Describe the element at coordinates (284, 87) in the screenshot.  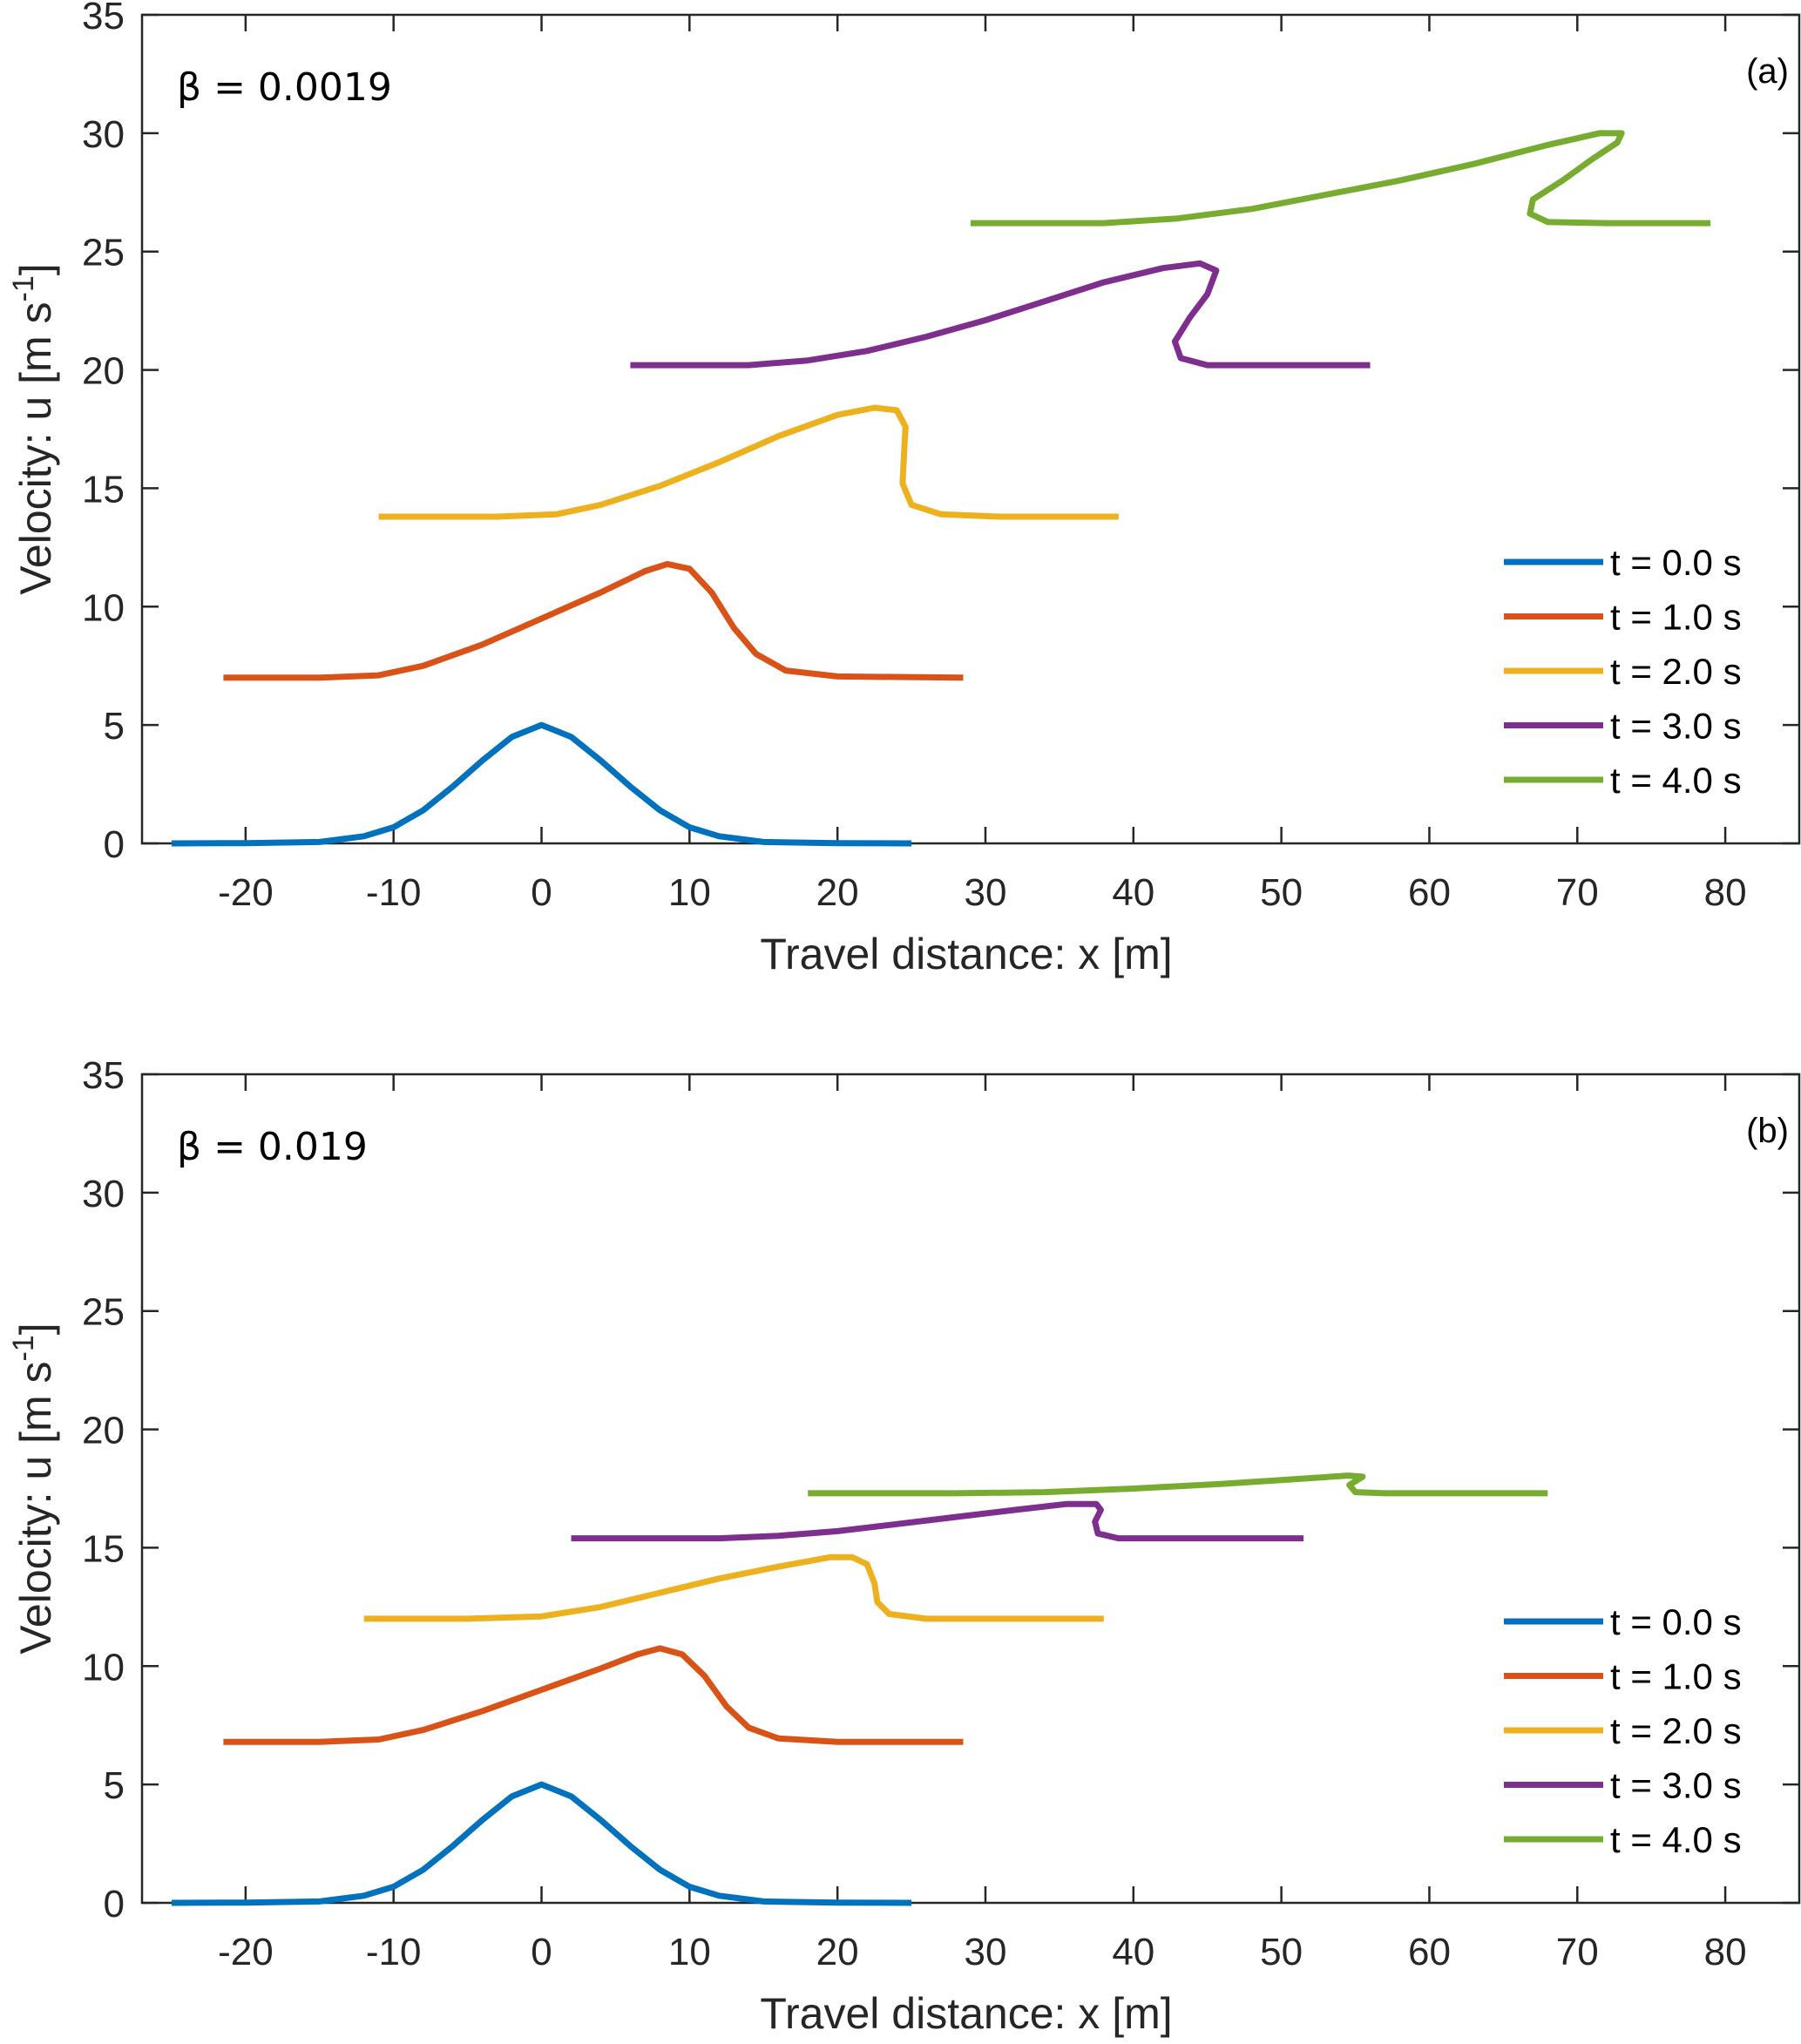
I see `beta-annotation: β = 0.0019` at that location.